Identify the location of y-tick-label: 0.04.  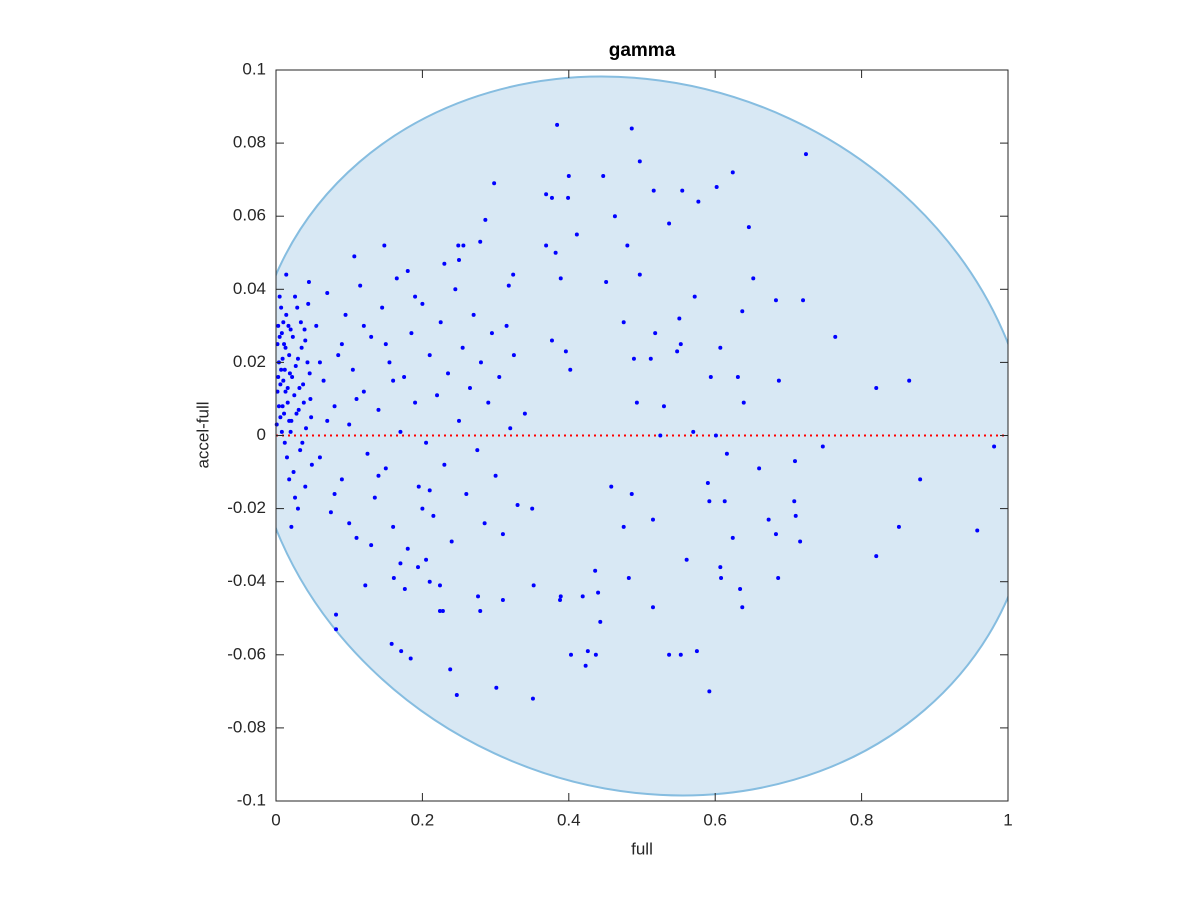
(249, 288).